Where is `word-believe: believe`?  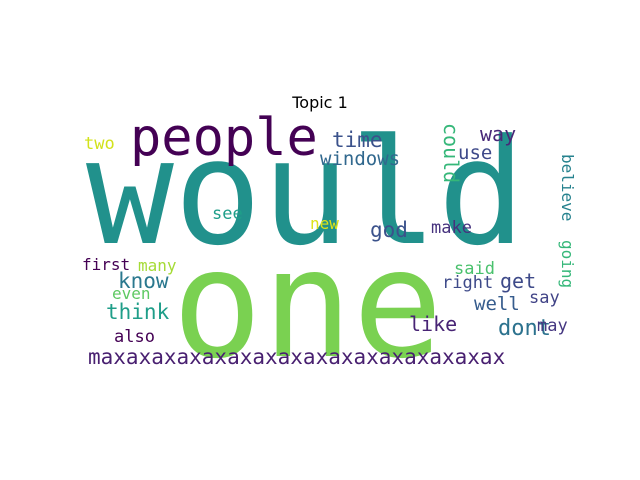
word-believe: believe is located at coordinates (567, 188).